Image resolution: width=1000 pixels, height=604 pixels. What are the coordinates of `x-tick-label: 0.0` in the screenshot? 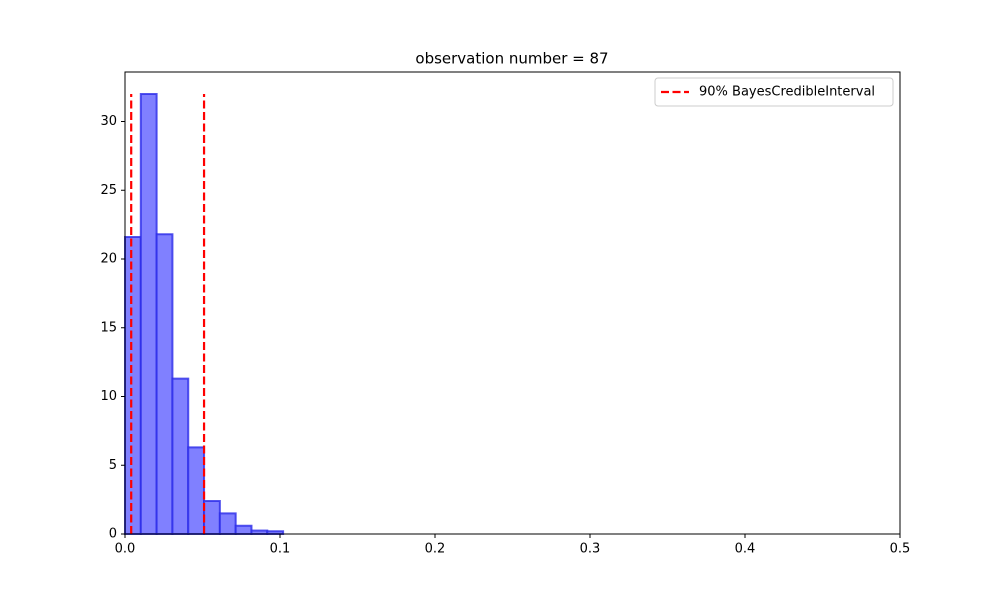 It's located at (125, 549).